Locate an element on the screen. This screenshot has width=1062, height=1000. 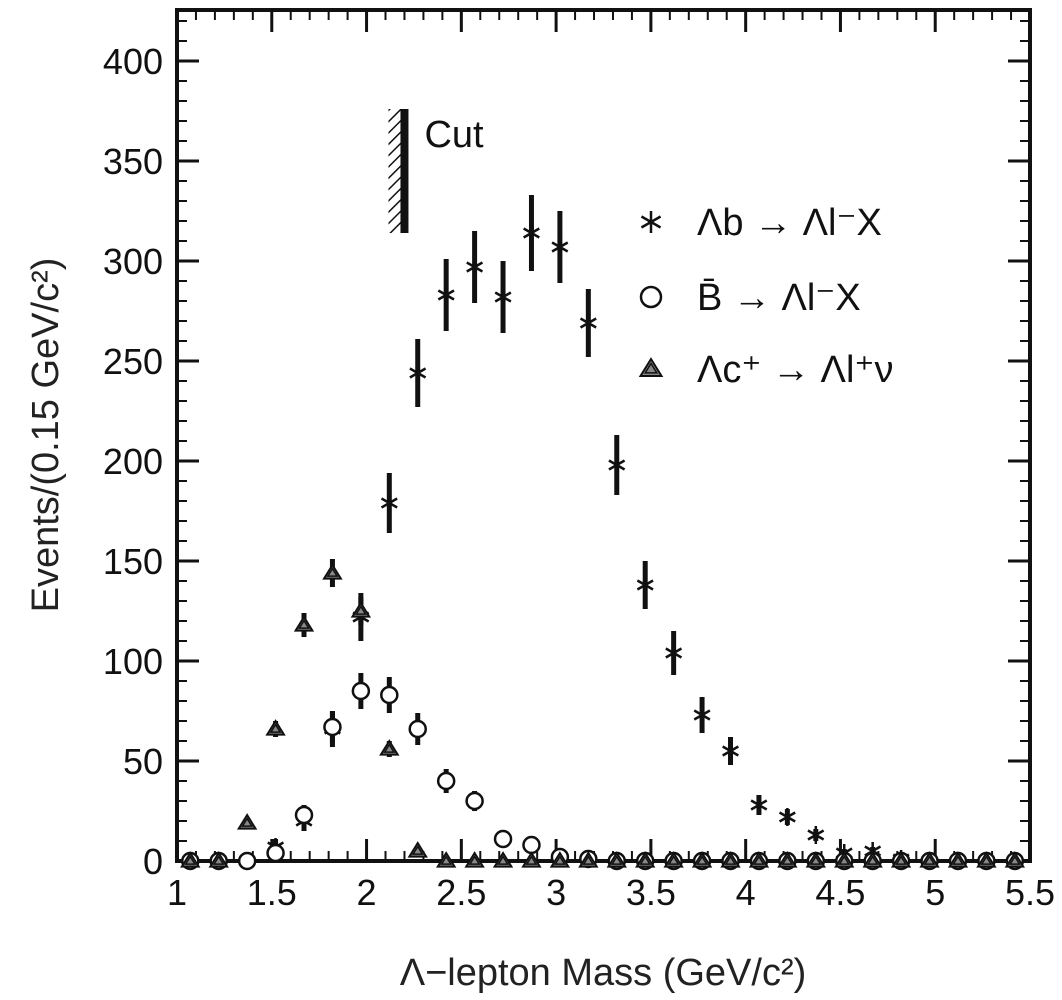
legend-label: Λc⁺ → Λl⁺ν is located at coordinates (795, 370).